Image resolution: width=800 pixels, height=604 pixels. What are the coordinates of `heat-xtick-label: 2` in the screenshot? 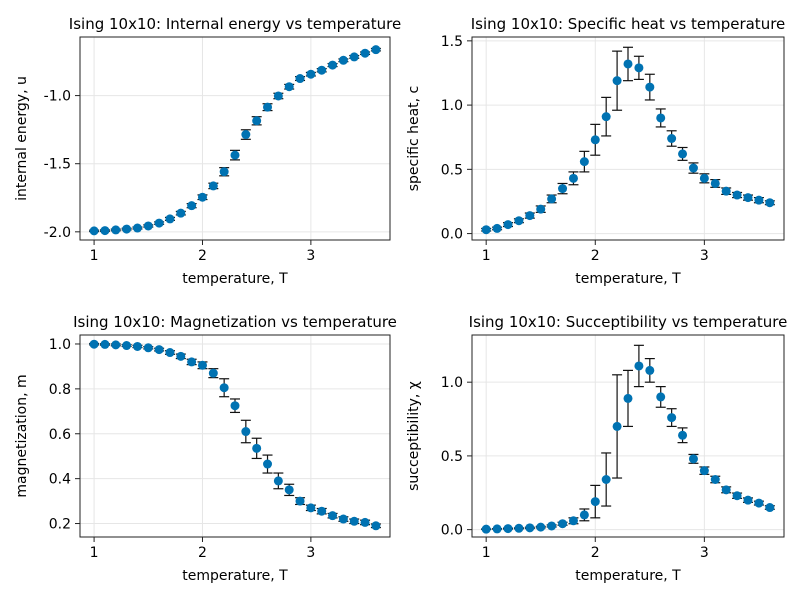 It's located at (595, 256).